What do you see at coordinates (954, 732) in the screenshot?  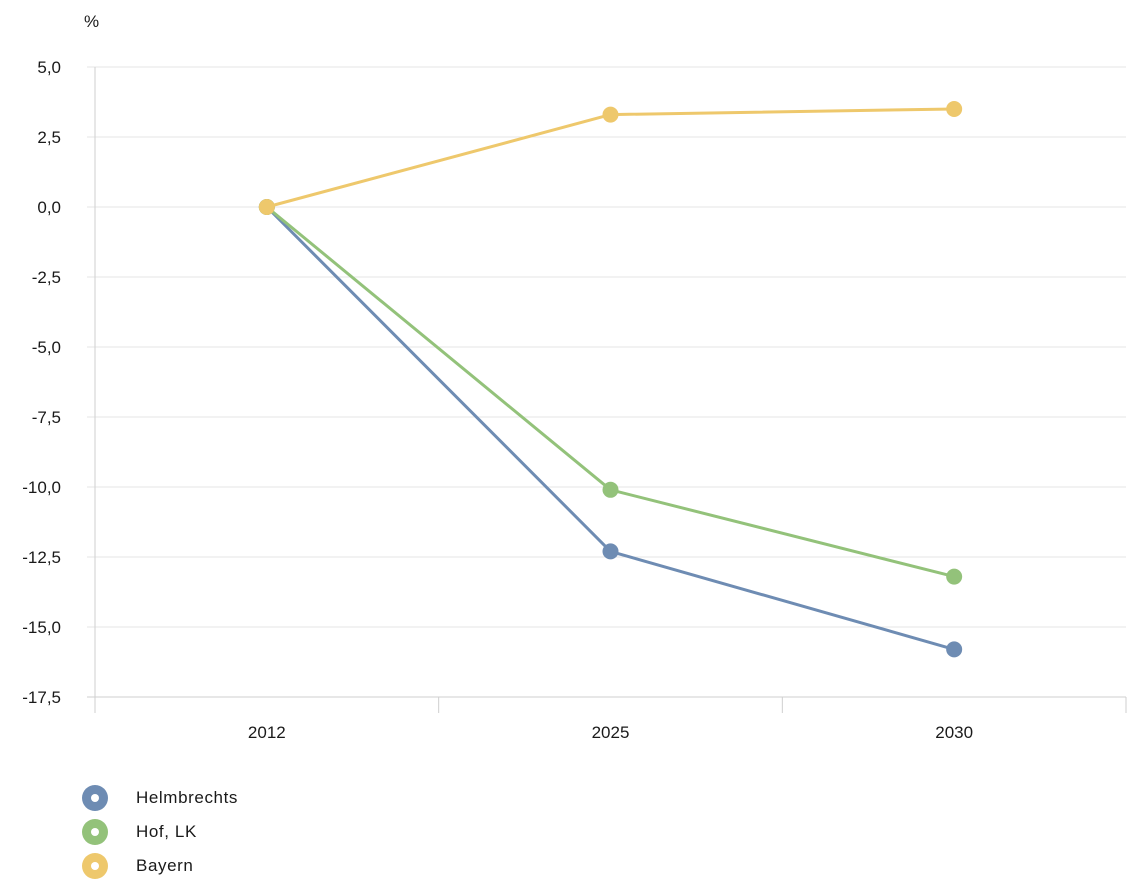 I see `x-tick-label: 2030` at bounding box center [954, 732].